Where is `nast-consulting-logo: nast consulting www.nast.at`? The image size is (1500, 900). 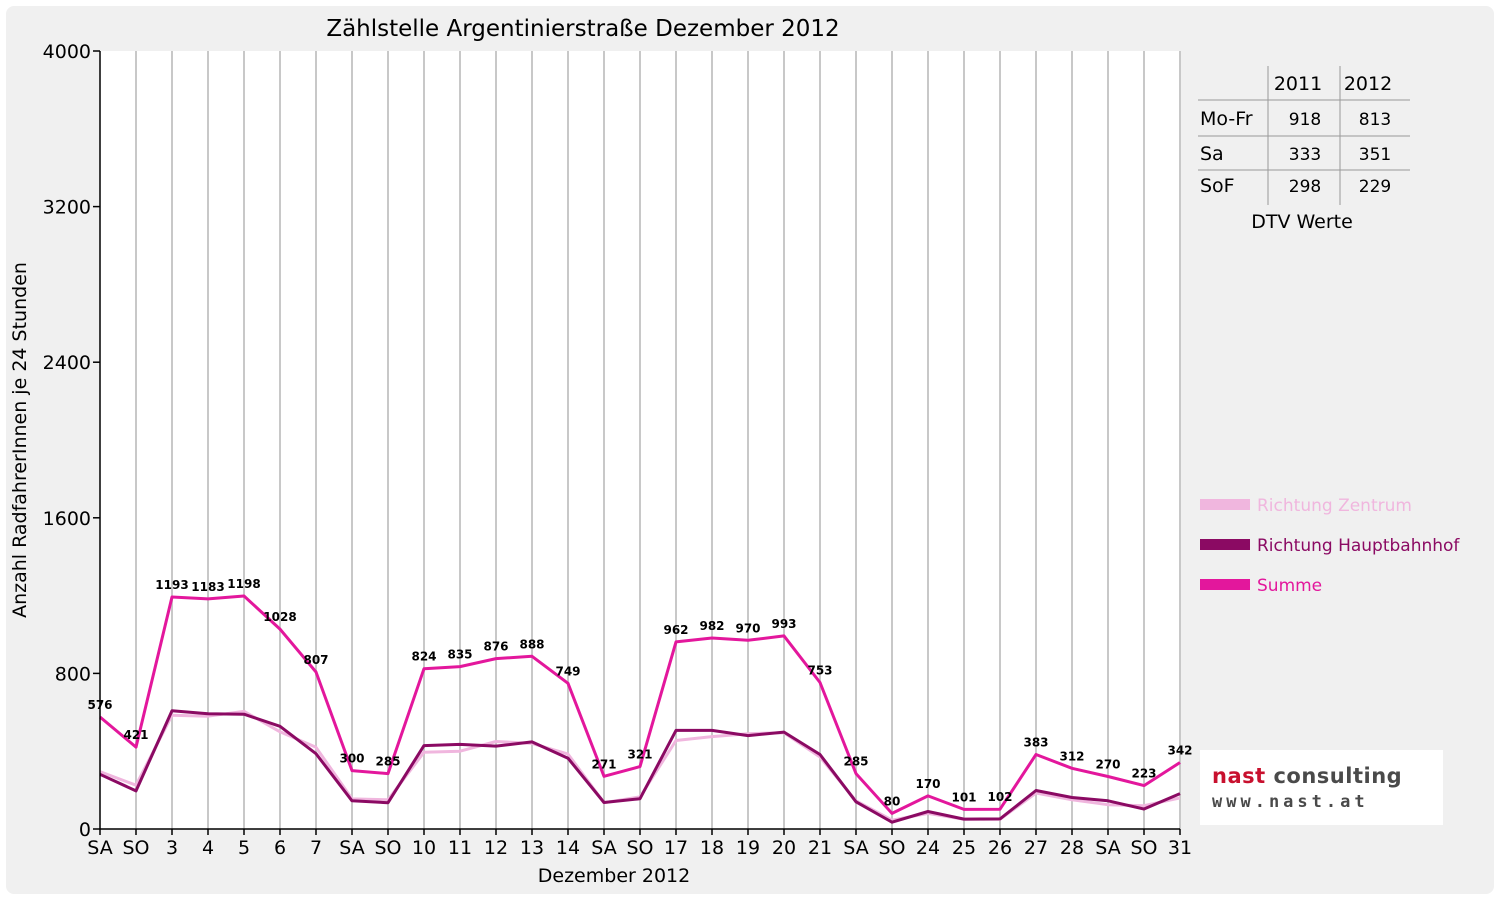 nast-consulting-logo: nast consulting www.nast.at is located at coordinates (1321, 787).